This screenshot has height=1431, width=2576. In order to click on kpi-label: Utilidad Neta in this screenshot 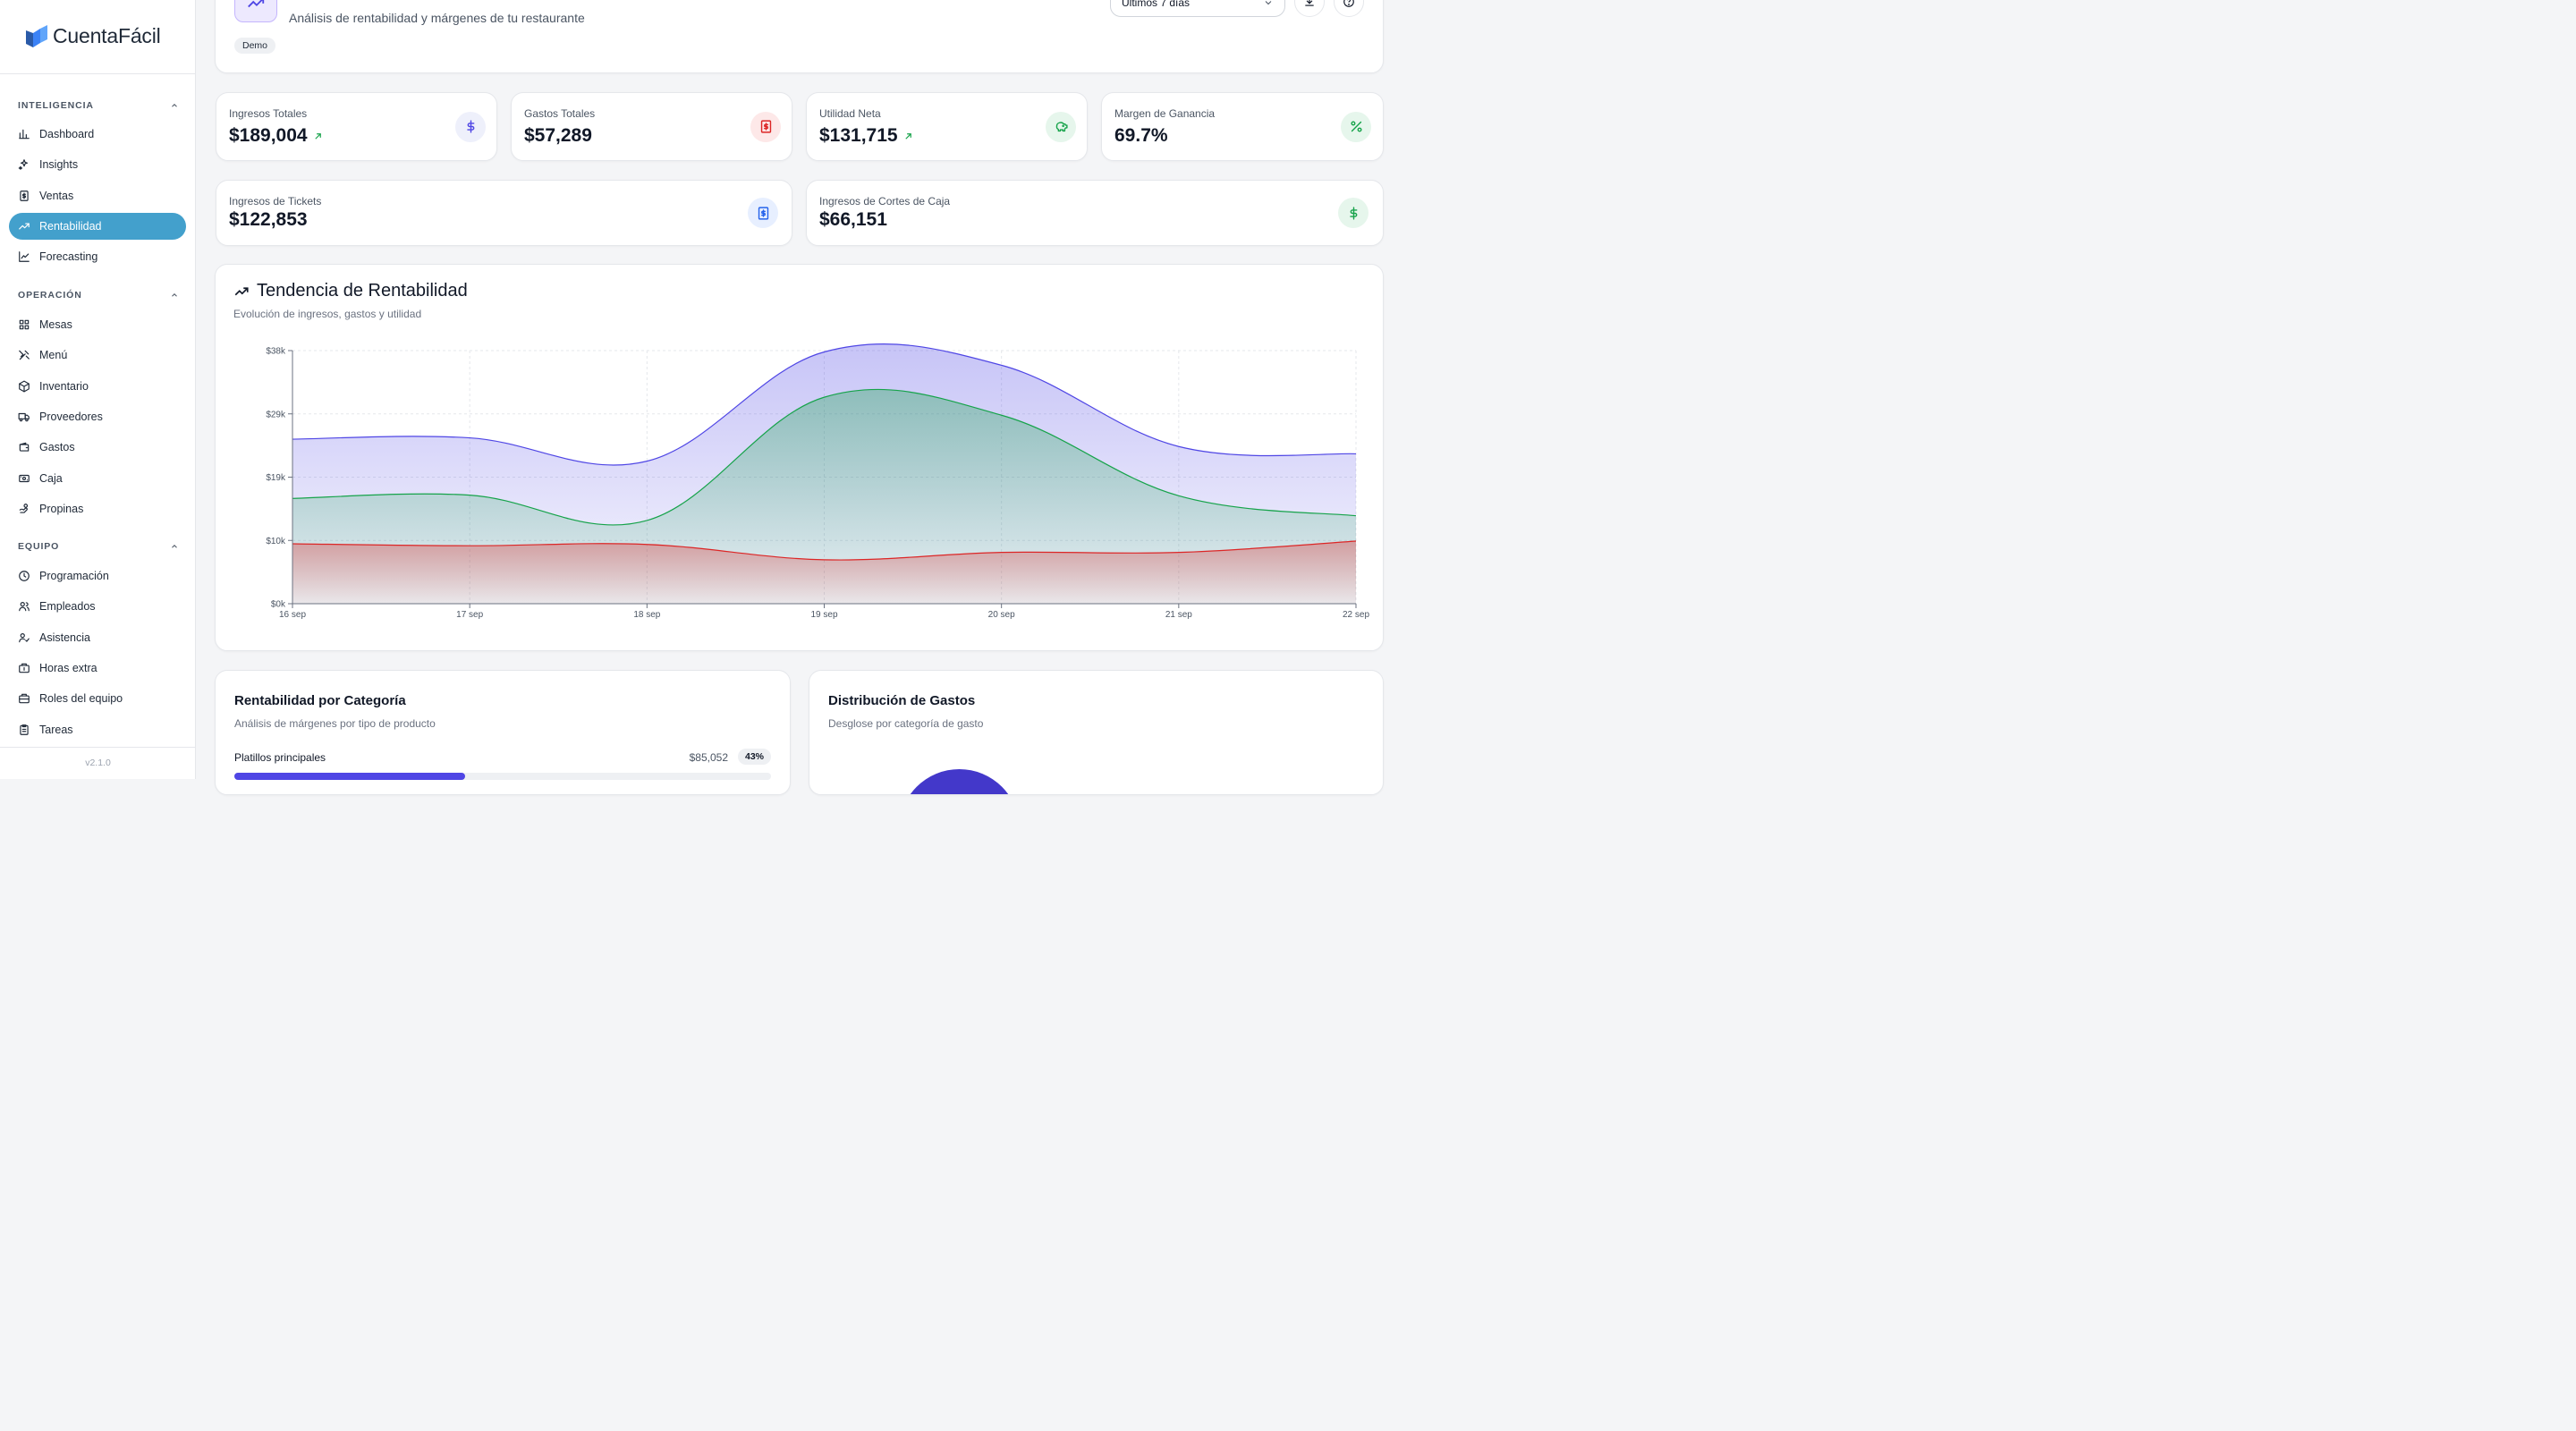, I will do `click(850, 114)`.